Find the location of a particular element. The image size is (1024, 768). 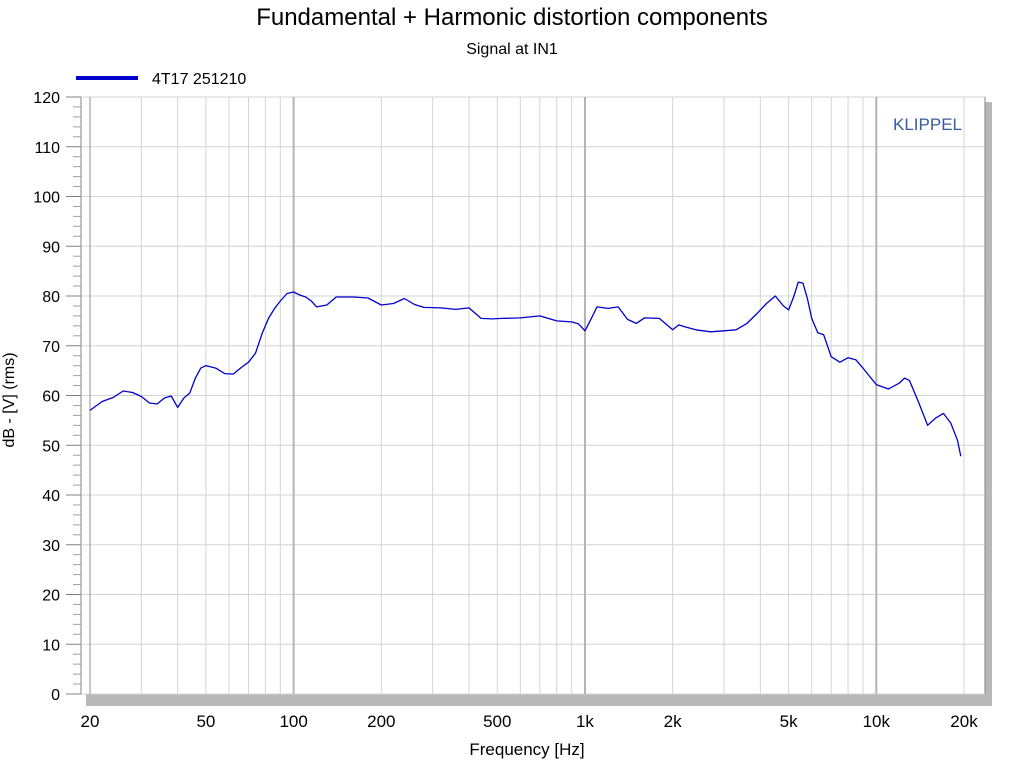

y-tick-label: 80 is located at coordinates (51, 297).